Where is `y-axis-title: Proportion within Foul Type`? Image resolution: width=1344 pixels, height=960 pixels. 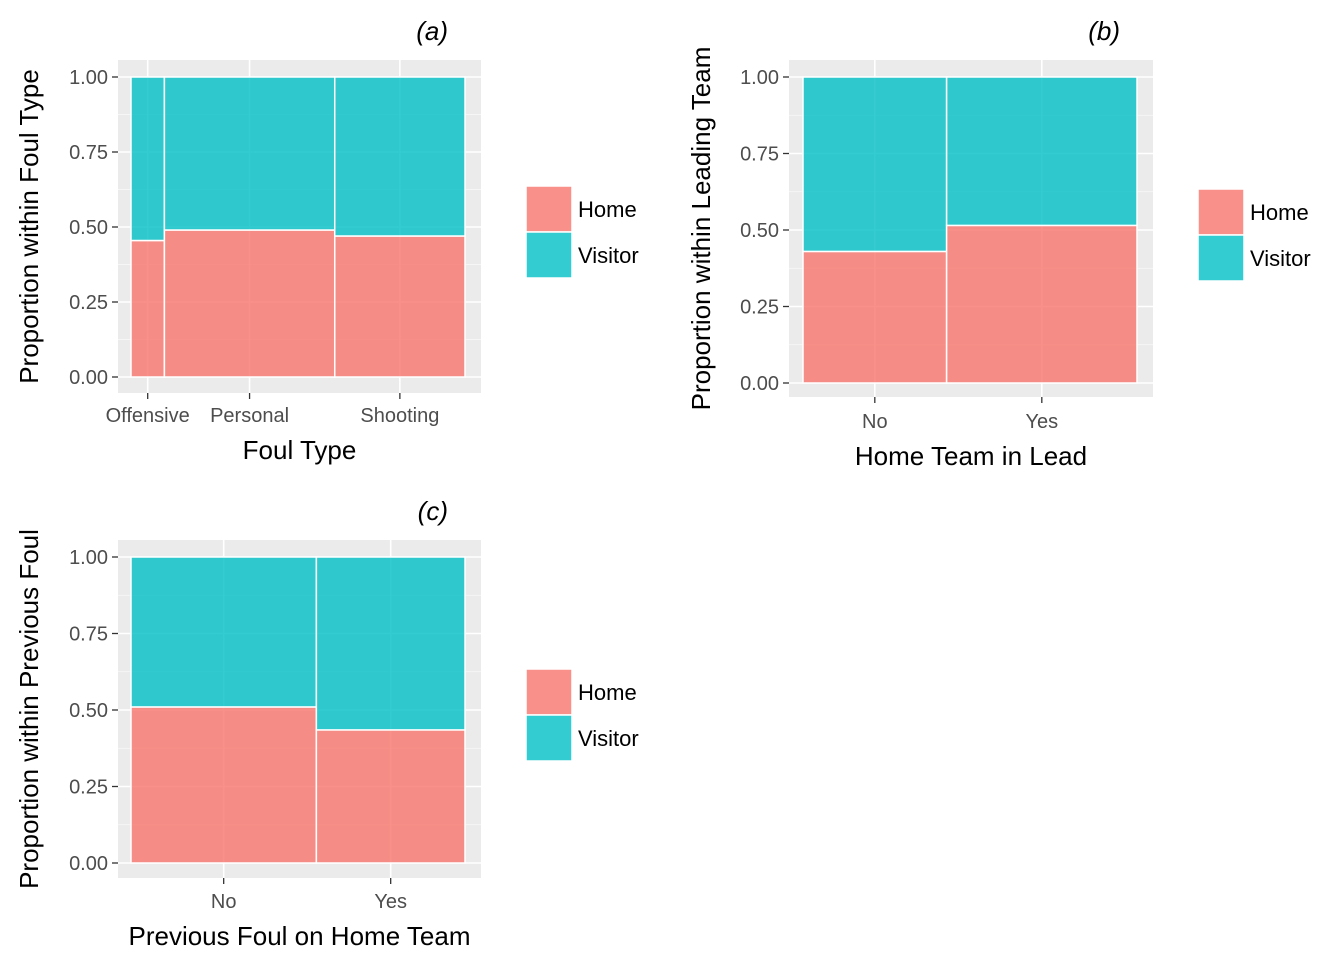
y-axis-title: Proportion within Foul Type is located at coordinates (29, 226).